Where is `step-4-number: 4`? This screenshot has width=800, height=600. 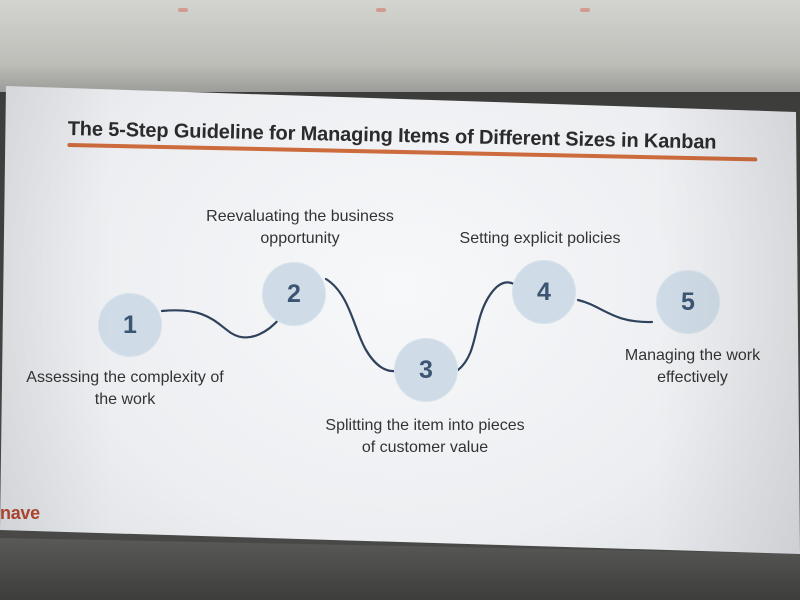 step-4-number: 4 is located at coordinates (544, 291).